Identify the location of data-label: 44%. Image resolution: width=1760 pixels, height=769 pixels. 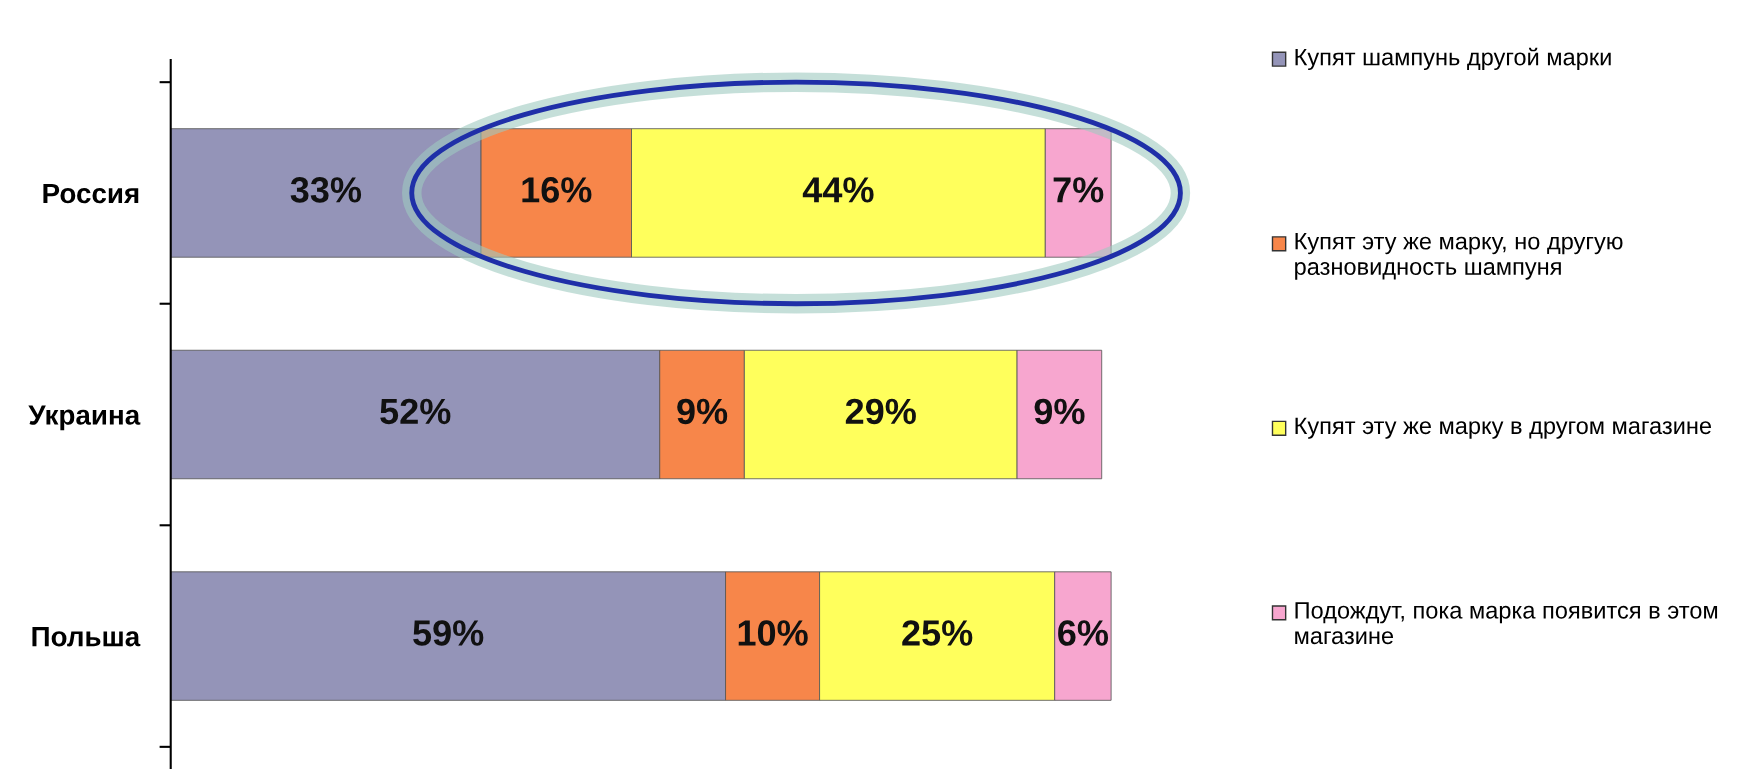
(838, 190).